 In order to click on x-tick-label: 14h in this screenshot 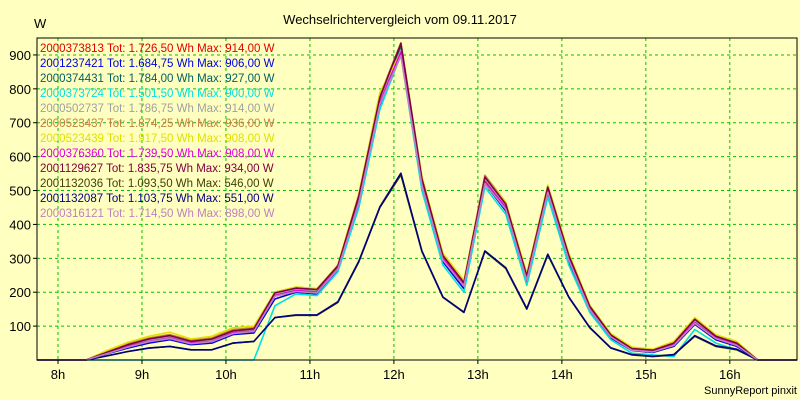, I will do `click(562, 374)`.